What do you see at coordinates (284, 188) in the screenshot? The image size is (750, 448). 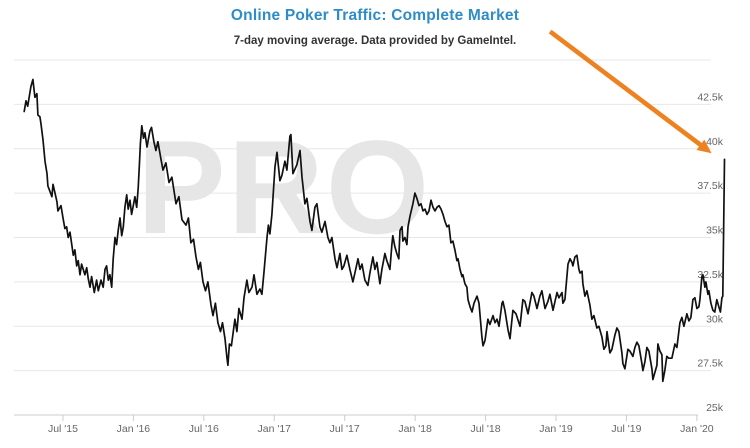 I see `pro-watermark: PRO` at bounding box center [284, 188].